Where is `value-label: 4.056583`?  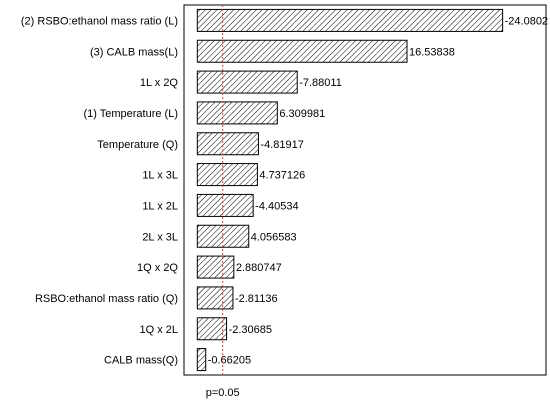
value-label: 4.056583 is located at coordinates (274, 237).